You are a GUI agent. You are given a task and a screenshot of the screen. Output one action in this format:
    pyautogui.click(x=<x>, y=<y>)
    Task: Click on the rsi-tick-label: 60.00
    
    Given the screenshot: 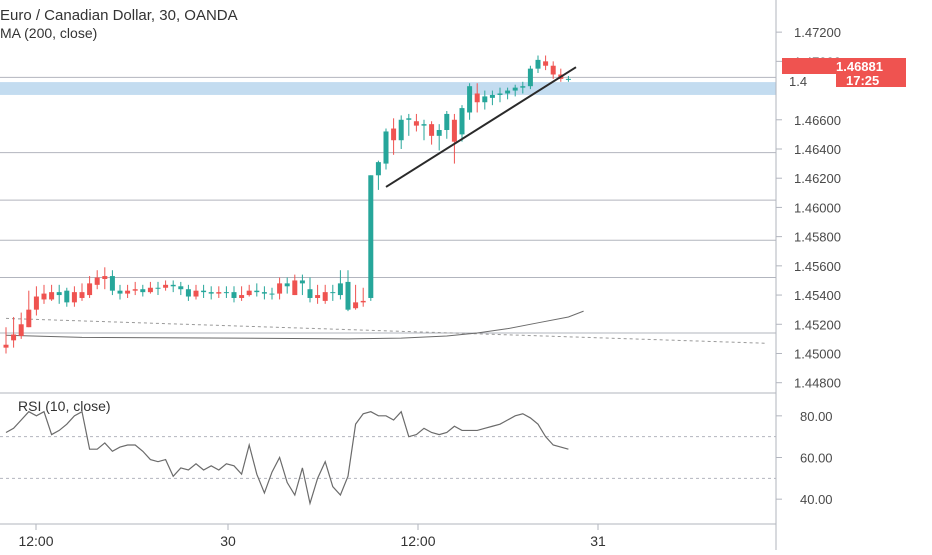 What is the action you would take?
    pyautogui.click(x=816, y=458)
    